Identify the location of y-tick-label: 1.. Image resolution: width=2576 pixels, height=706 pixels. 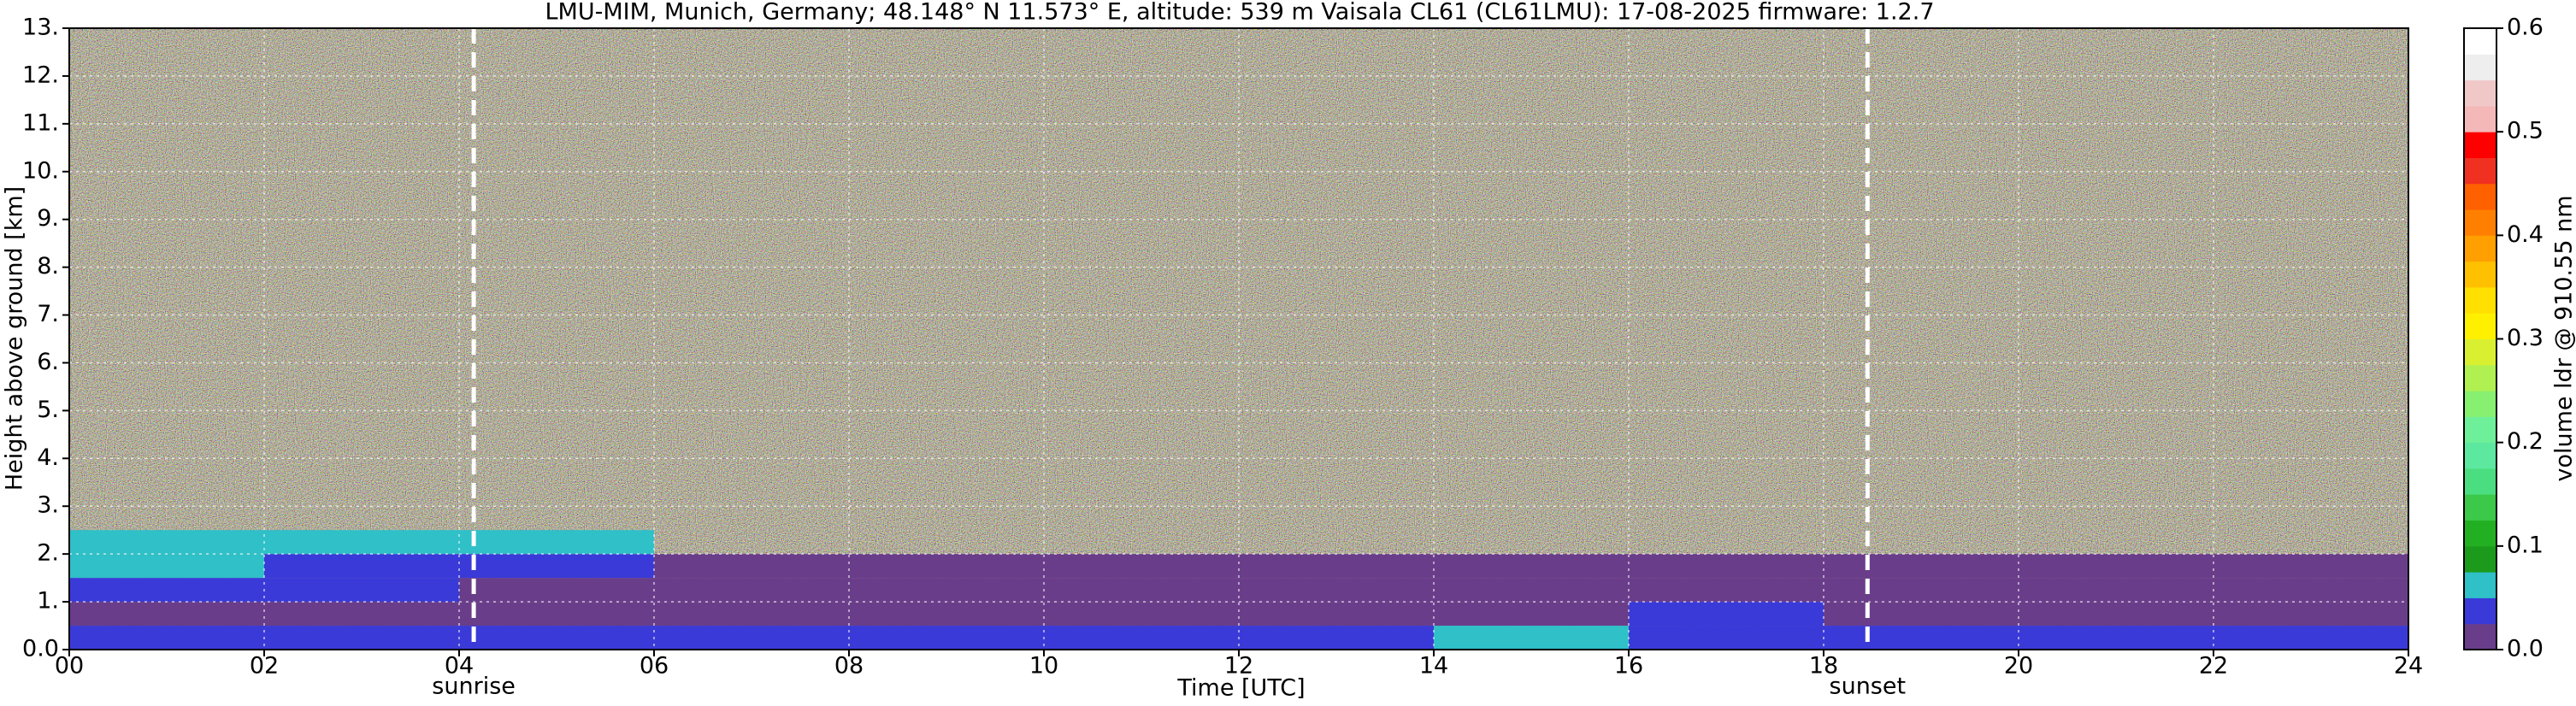
(48, 601).